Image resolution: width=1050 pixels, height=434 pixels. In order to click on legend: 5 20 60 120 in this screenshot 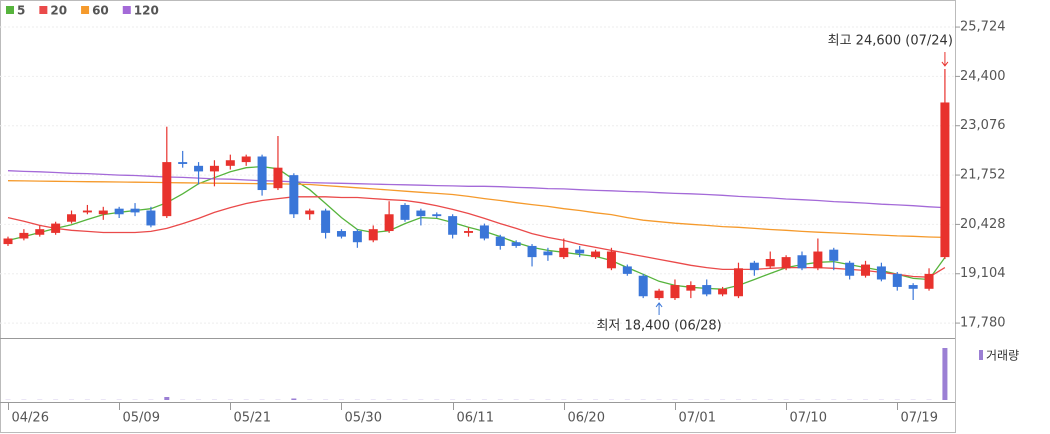, I will do `click(82, 11)`.